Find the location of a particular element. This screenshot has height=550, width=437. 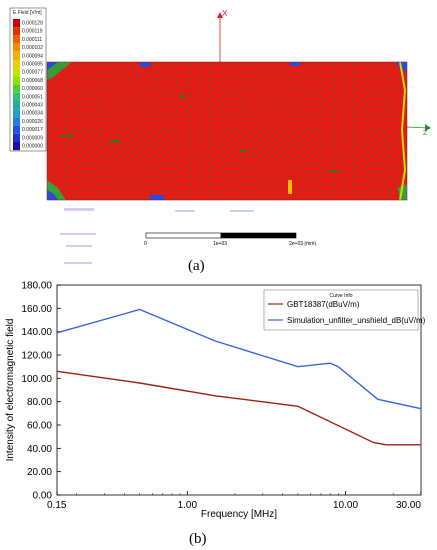

y-tick-label: 140.00 is located at coordinates (36, 332).